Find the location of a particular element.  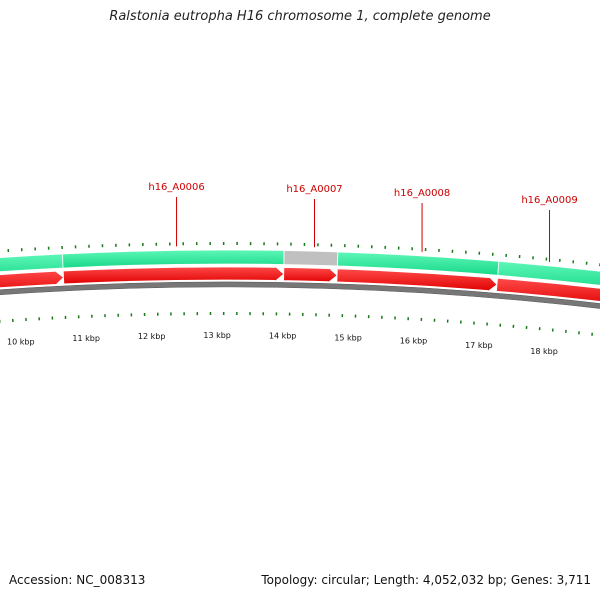

kbp-label: 17 kbp is located at coordinates (479, 345).